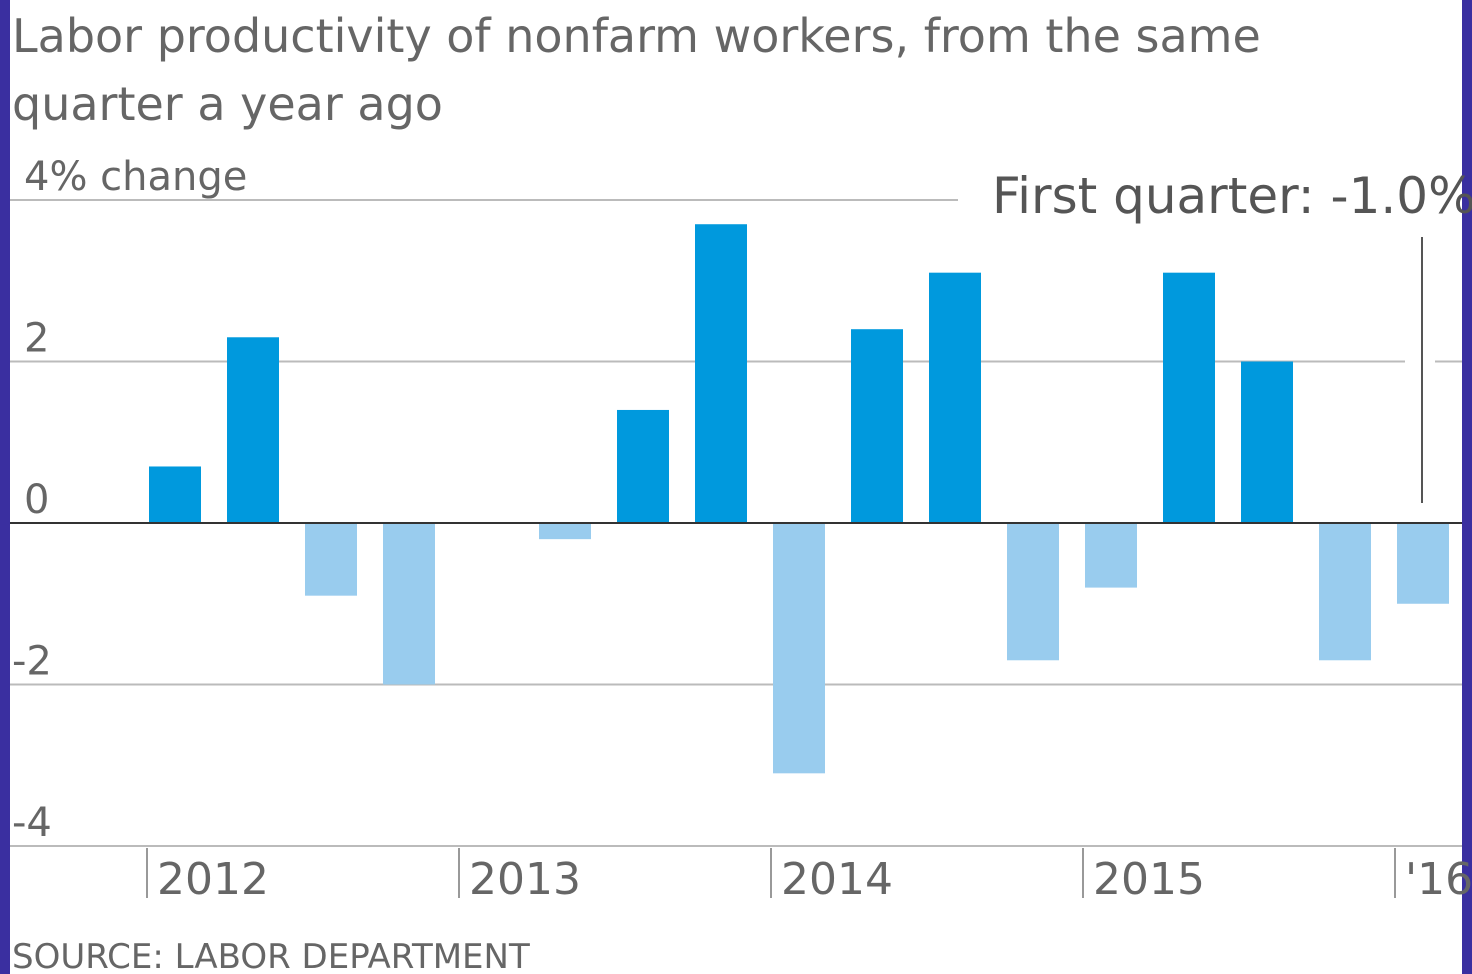 The width and height of the screenshot is (1472, 974). Describe the element at coordinates (32, 823) in the screenshot. I see `y-tick-label: -4` at that location.